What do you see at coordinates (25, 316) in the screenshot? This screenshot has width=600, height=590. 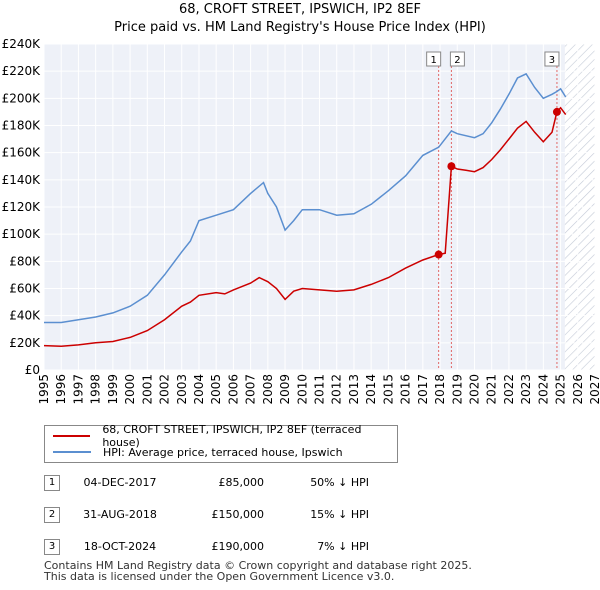 I see `y-tick-label: £40K` at bounding box center [25, 316].